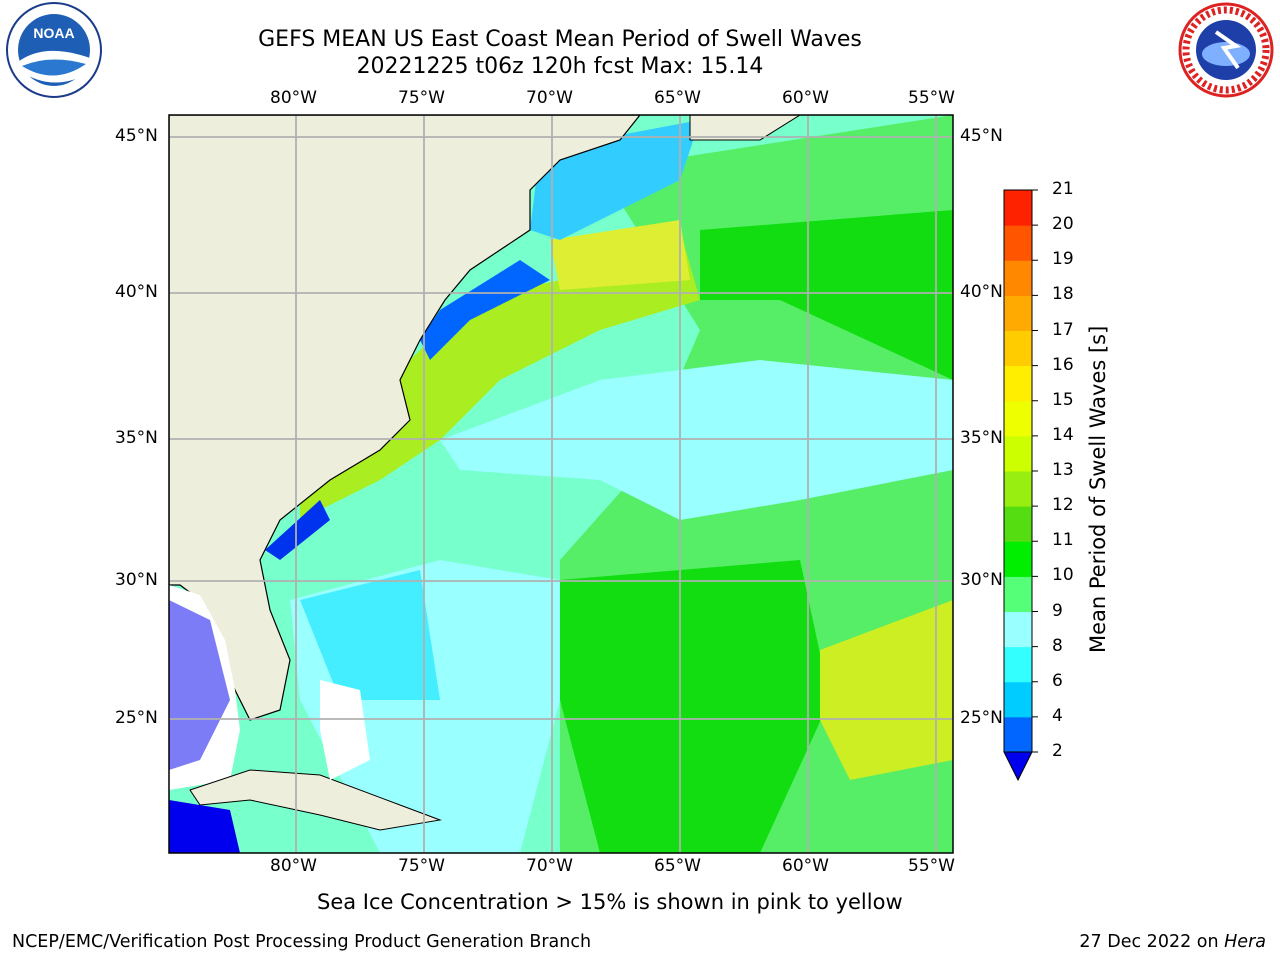  What do you see at coordinates (695, 706) in the screenshot?
I see `swell-zone-10s-south` at bounding box center [695, 706].